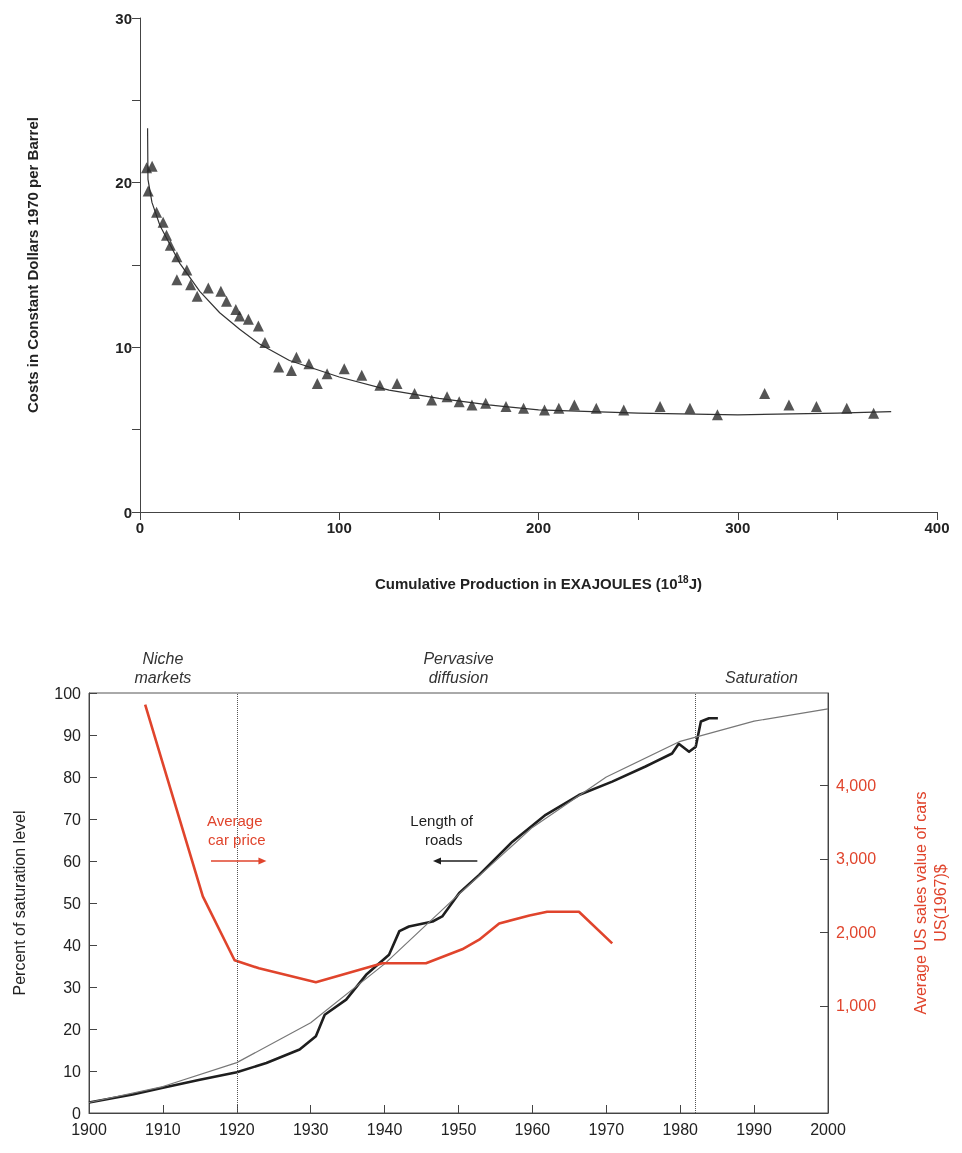 Image resolution: width=962 pixels, height=1153 pixels. What do you see at coordinates (32, 265) in the screenshot?
I see `y-axis-title: Costs in Constant Dollars 1970 per Barrel` at bounding box center [32, 265].